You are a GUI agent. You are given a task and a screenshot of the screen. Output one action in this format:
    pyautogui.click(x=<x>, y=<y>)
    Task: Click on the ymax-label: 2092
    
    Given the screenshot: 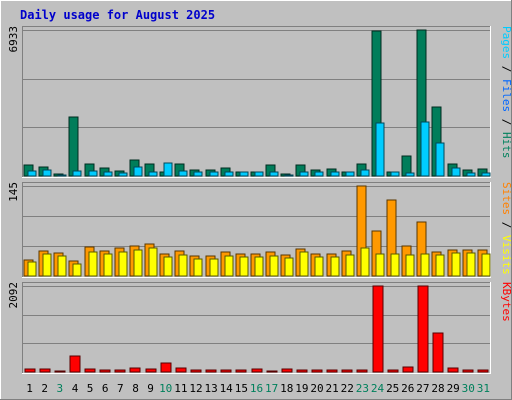 What is the action you would take?
    pyautogui.click(x=13, y=295)
    